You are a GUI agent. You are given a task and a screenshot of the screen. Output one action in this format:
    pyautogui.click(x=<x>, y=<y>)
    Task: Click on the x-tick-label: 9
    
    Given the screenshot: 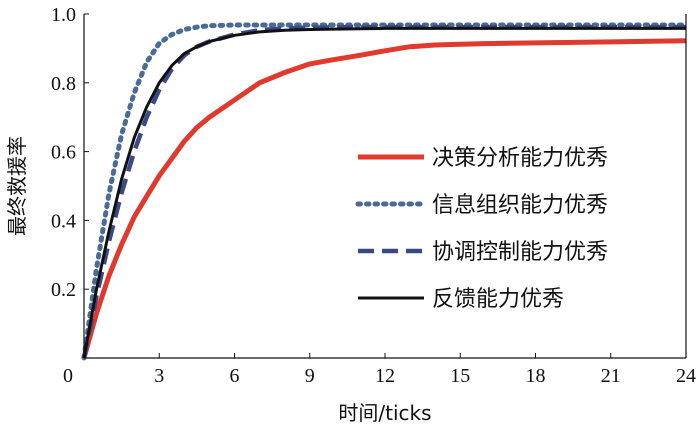 What is the action you would take?
    pyautogui.click(x=310, y=376)
    